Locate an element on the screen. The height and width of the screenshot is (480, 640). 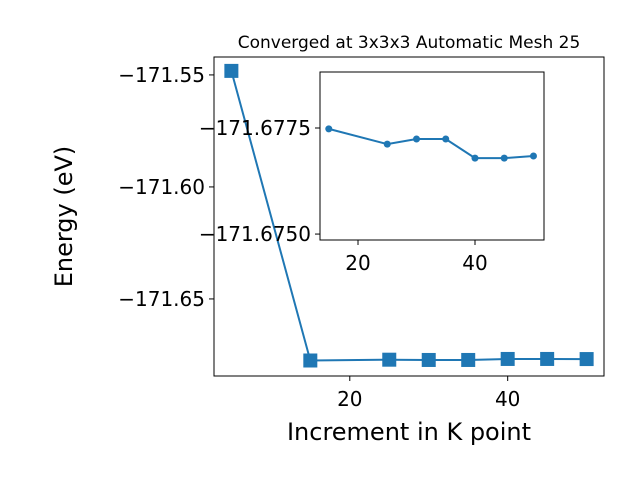
axes-frame is located at coordinates (432, 156).